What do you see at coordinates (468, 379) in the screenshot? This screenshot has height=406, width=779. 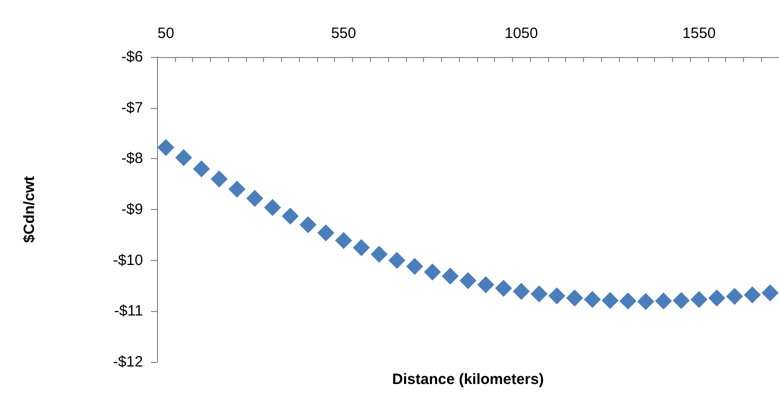 I see `x-axis-title: Distance (kilometers)` at bounding box center [468, 379].